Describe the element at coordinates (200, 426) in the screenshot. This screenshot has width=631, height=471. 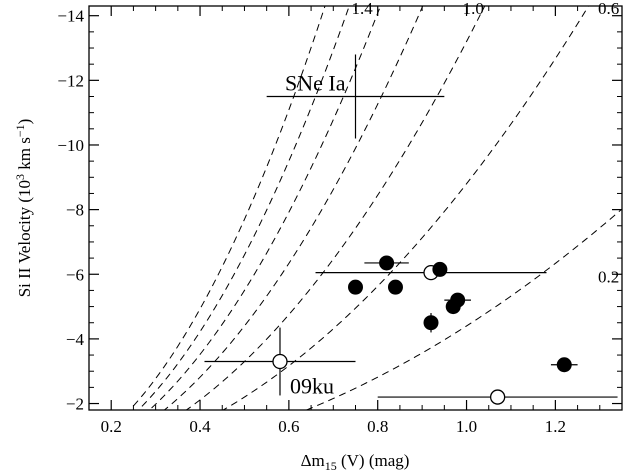
I see `x-tick-label: 0.4` at that location.